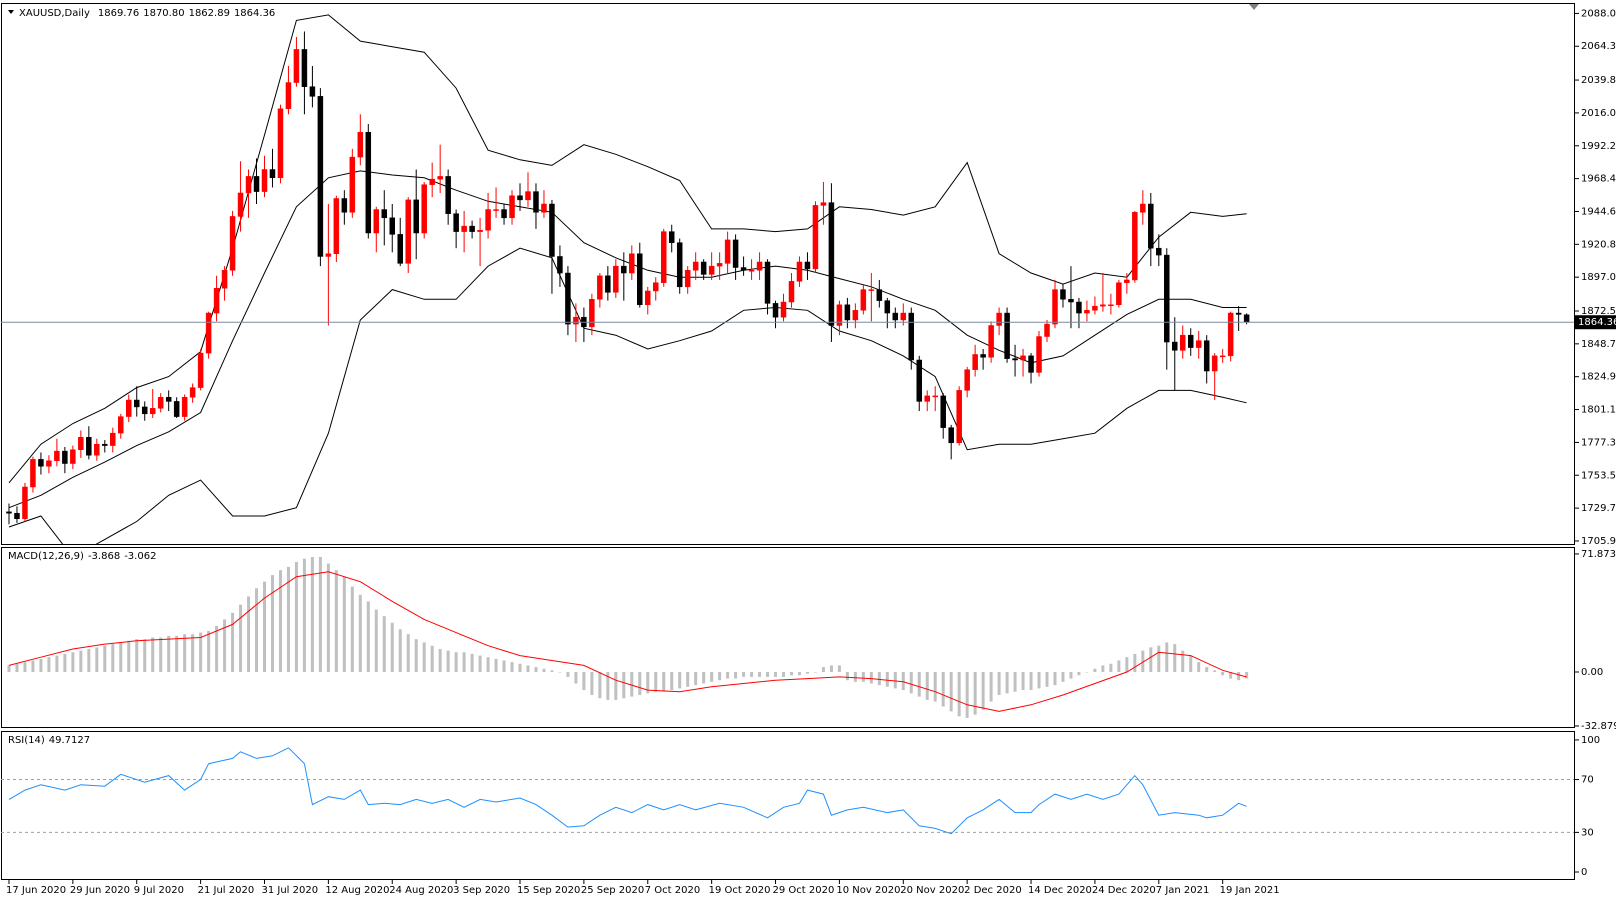  What do you see at coordinates (11, 12) in the screenshot?
I see `symbol-menu-arrow` at bounding box center [11, 12].